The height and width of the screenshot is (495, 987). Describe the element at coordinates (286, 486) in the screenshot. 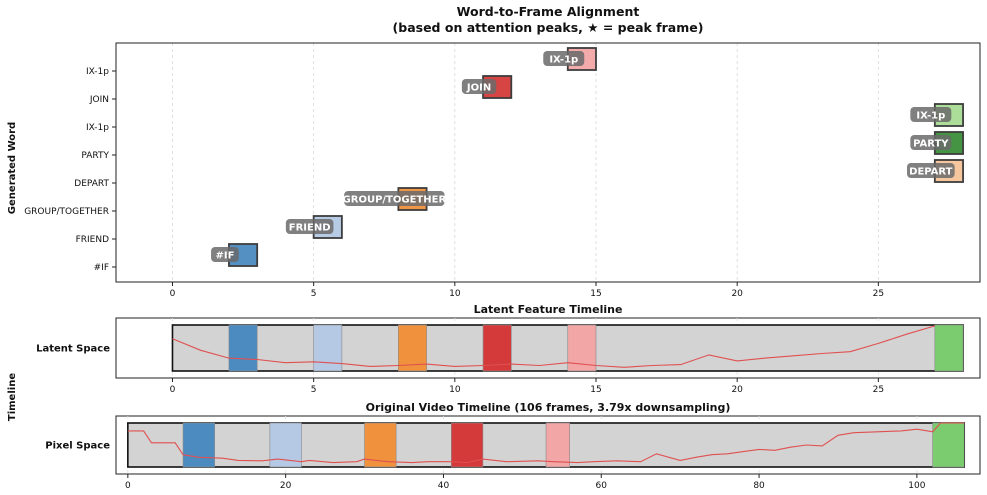

I see `pixel-tick-label: 20` at that location.